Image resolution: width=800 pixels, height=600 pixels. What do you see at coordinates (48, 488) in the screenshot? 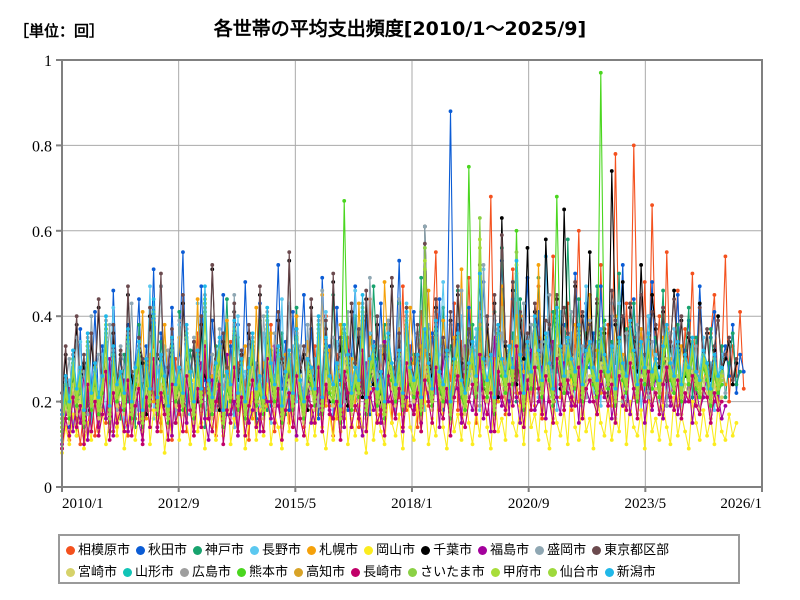
I see `y-tick-label: 0` at bounding box center [48, 488].